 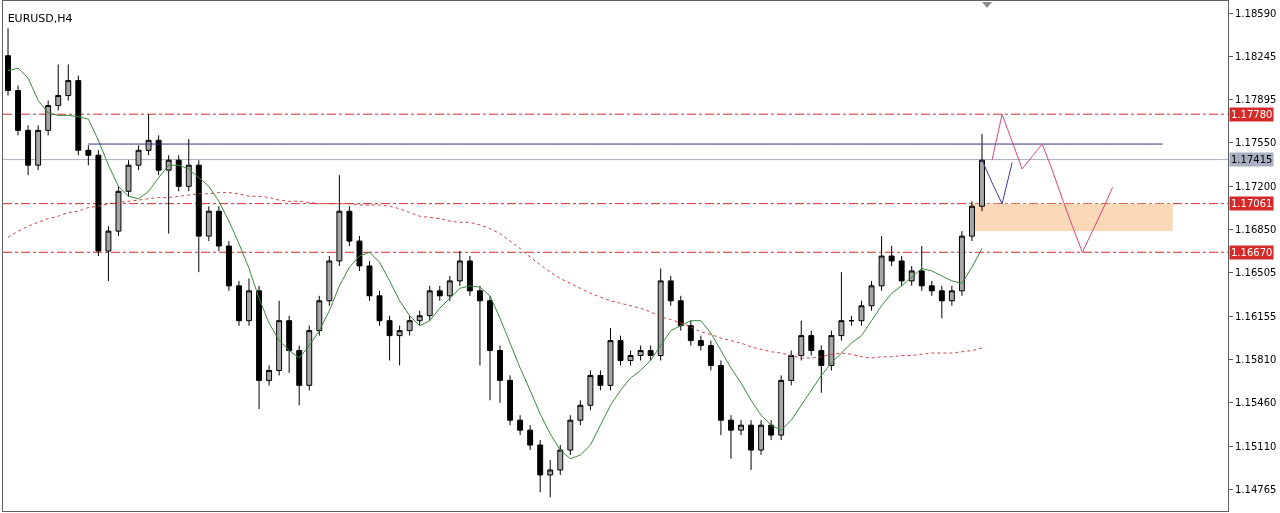 What do you see at coordinates (1256, 446) in the screenshot?
I see `y-tick-label: 1.15110` at bounding box center [1256, 446].